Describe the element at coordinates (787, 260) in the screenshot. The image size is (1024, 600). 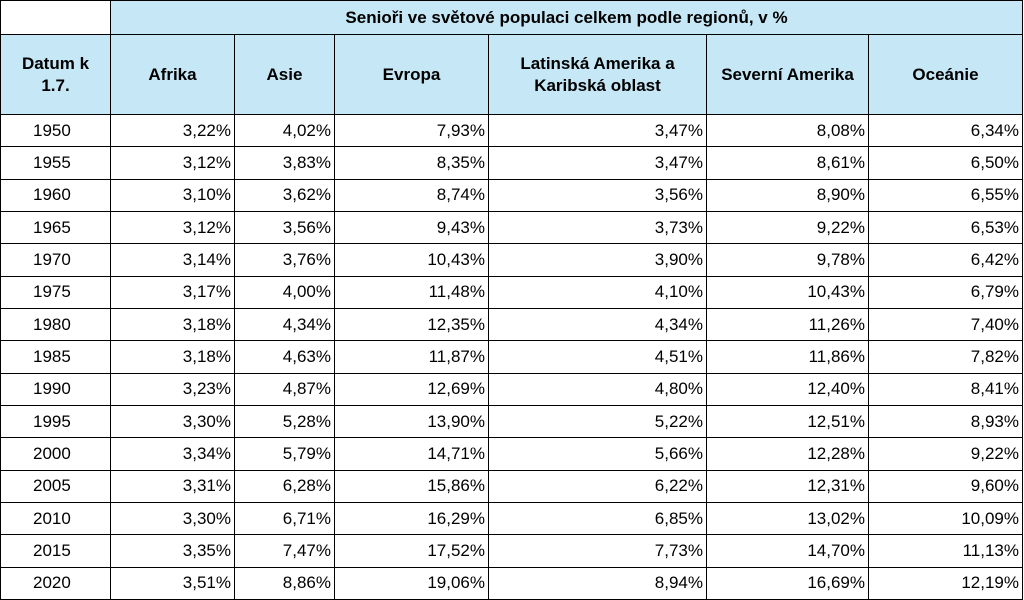
I see `value-cell-severni-amerika: 9,78%` at that location.